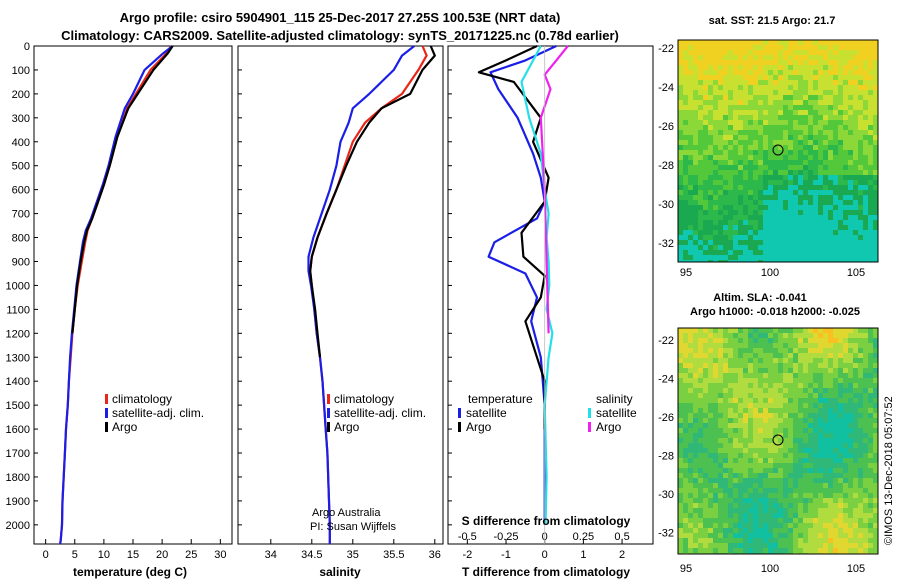 The image size is (900, 580). What do you see at coordinates (18, 478) in the screenshot?
I see `depth-tick-label: 1800` at bounding box center [18, 478].